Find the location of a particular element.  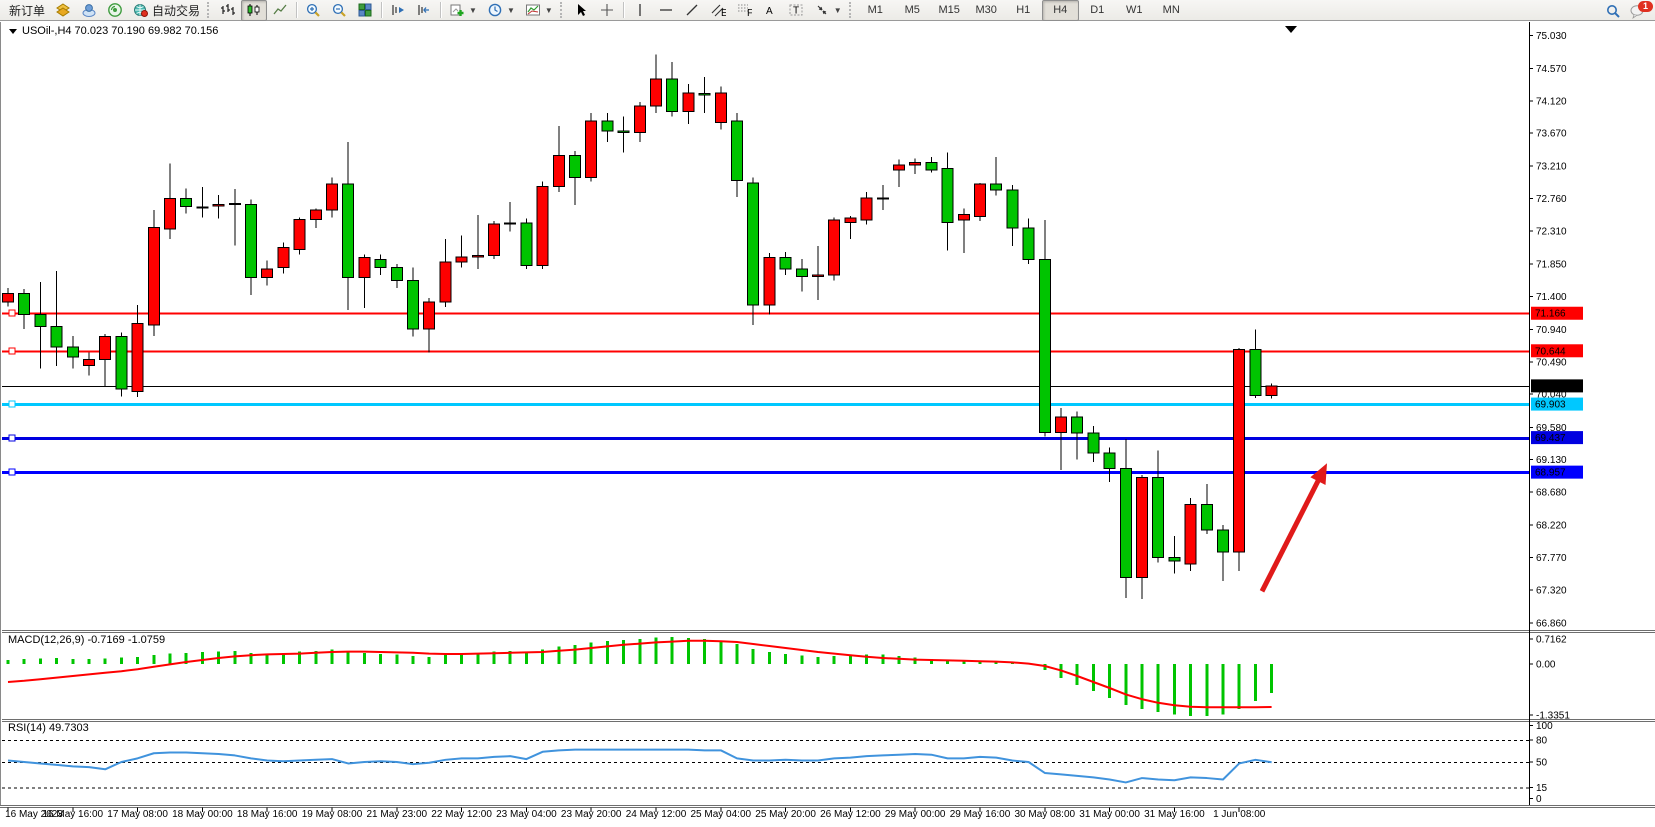

time-axis-label: 29 May 16:00 is located at coordinates (980, 814).